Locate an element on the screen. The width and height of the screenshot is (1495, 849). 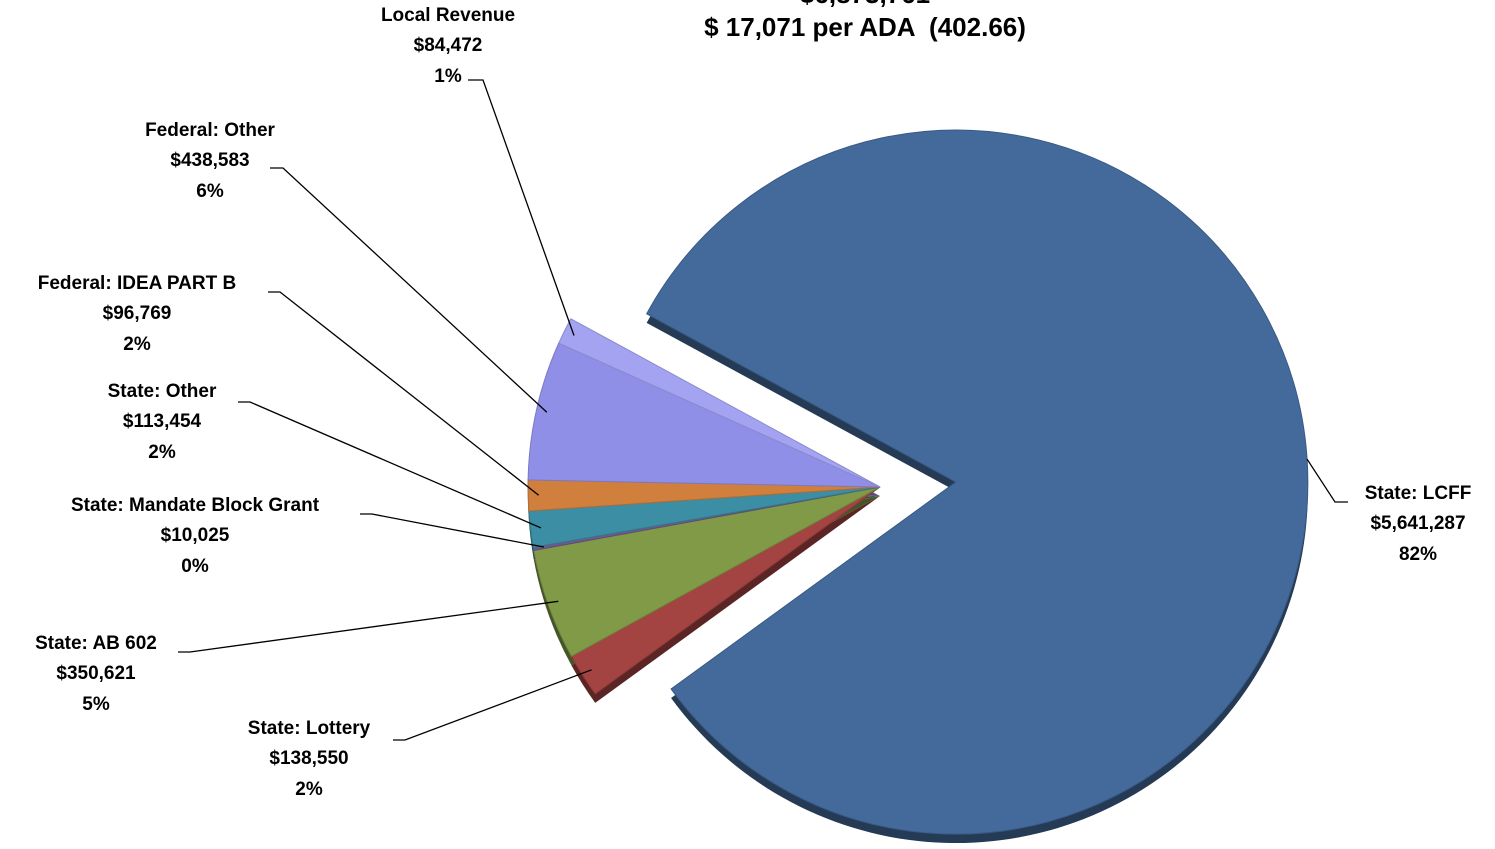
percent-label: 0% is located at coordinates (195, 566).